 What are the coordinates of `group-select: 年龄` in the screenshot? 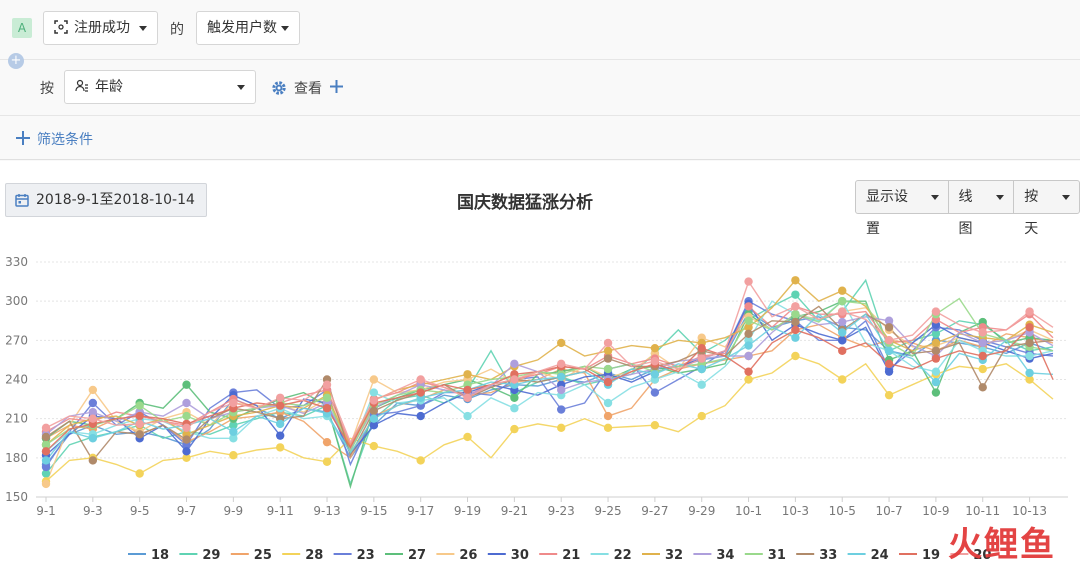 It's located at (160, 87).